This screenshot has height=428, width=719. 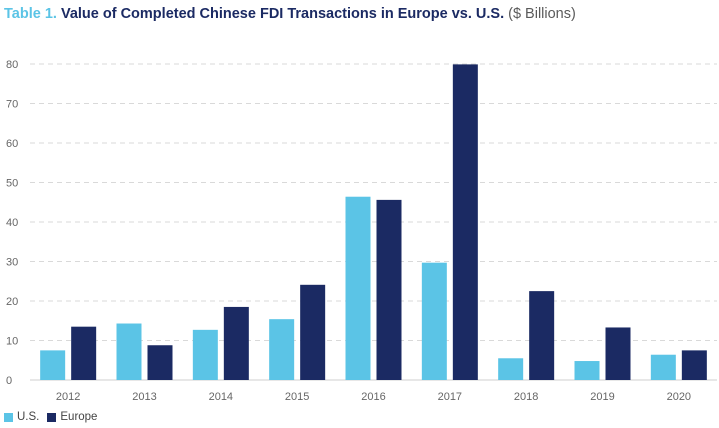 What do you see at coordinates (373, 397) in the screenshot?
I see `x-tick-label-2016: 2016` at bounding box center [373, 397].